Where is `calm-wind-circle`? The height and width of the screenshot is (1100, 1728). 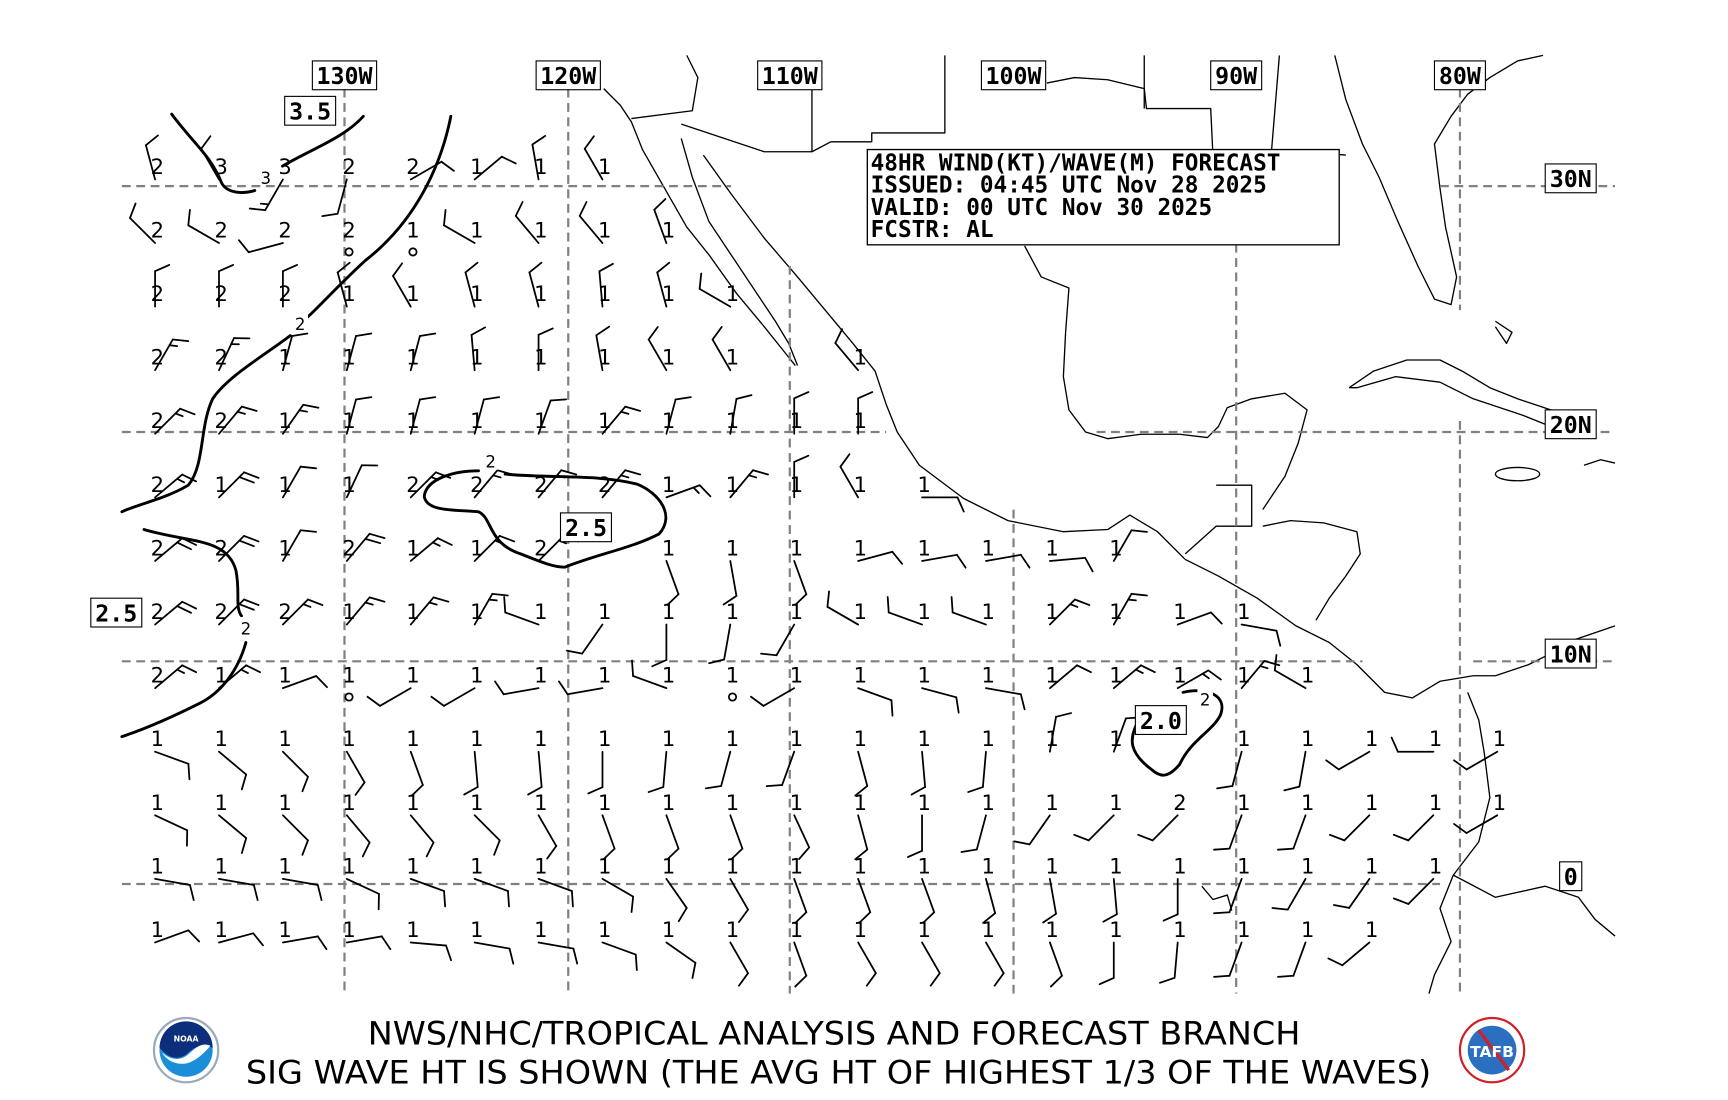 calm-wind-circle is located at coordinates (349, 252).